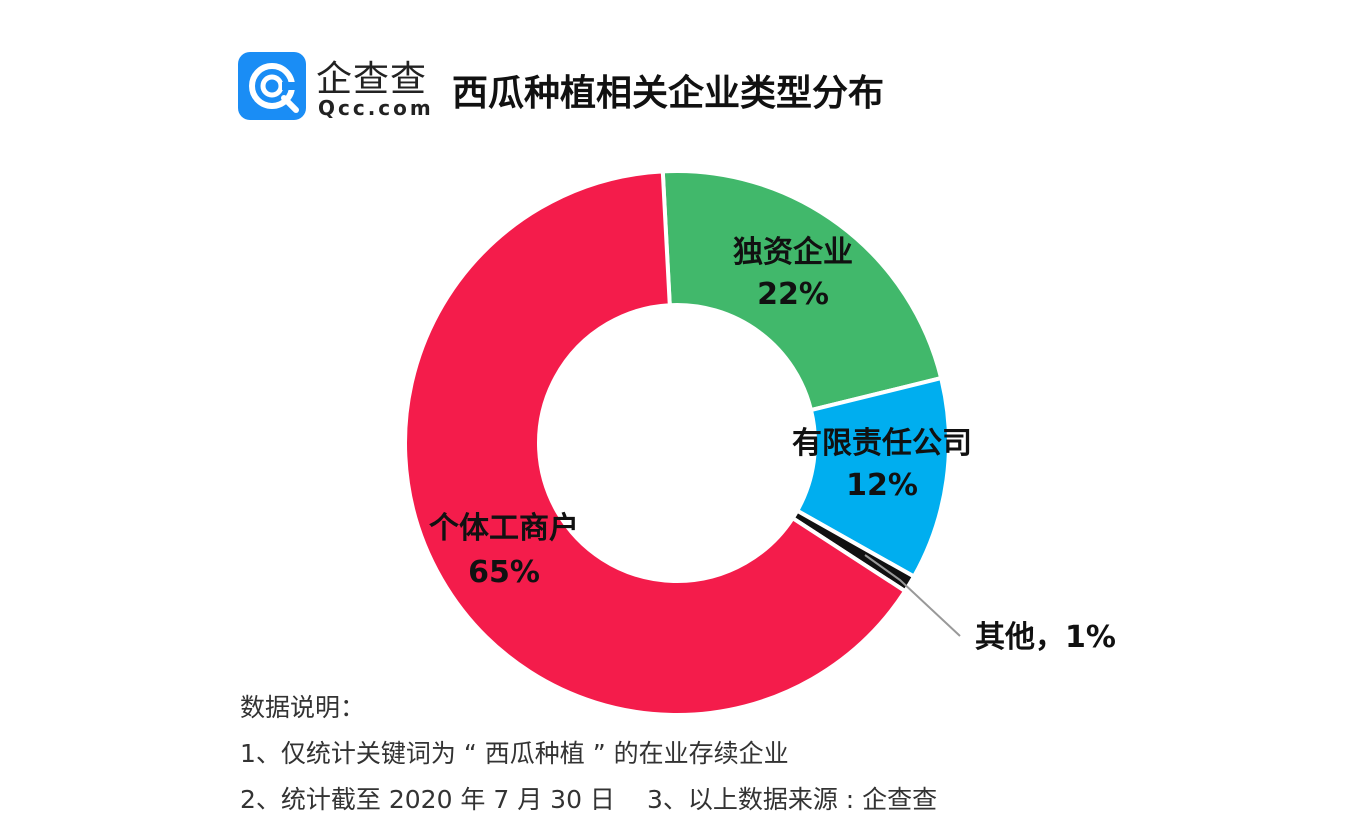 This screenshot has width=1357, height=828. I want to click on brand-name: 企查查, so click(372, 79).